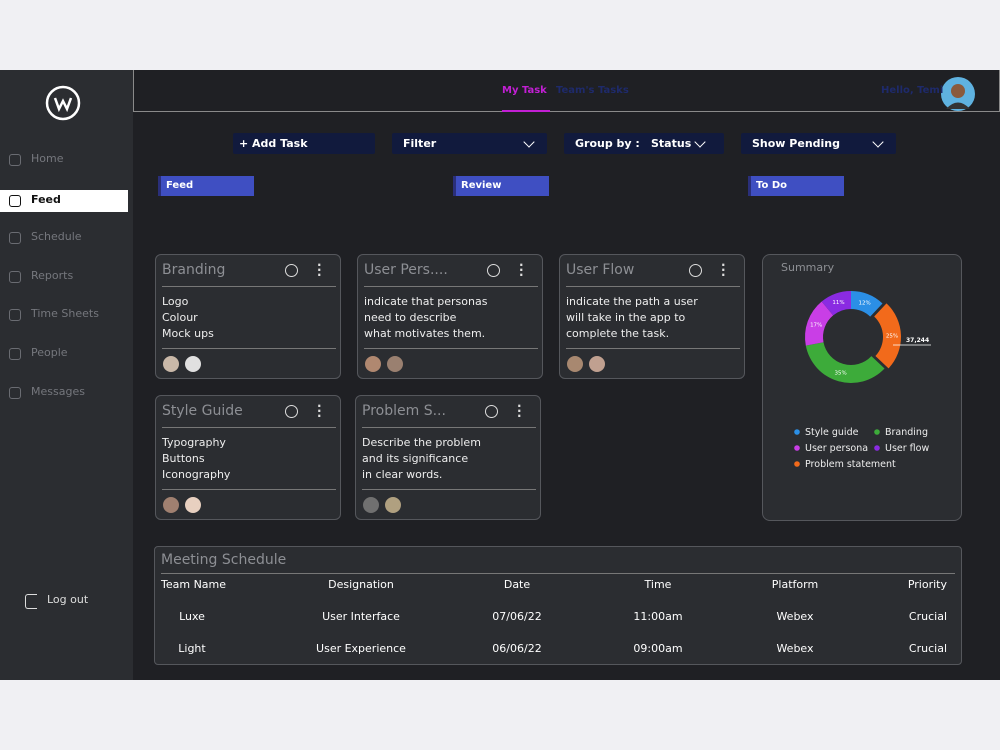 Image resolution: width=1000 pixels, height=750 pixels. I want to click on card-line: need to describe, so click(410, 317).